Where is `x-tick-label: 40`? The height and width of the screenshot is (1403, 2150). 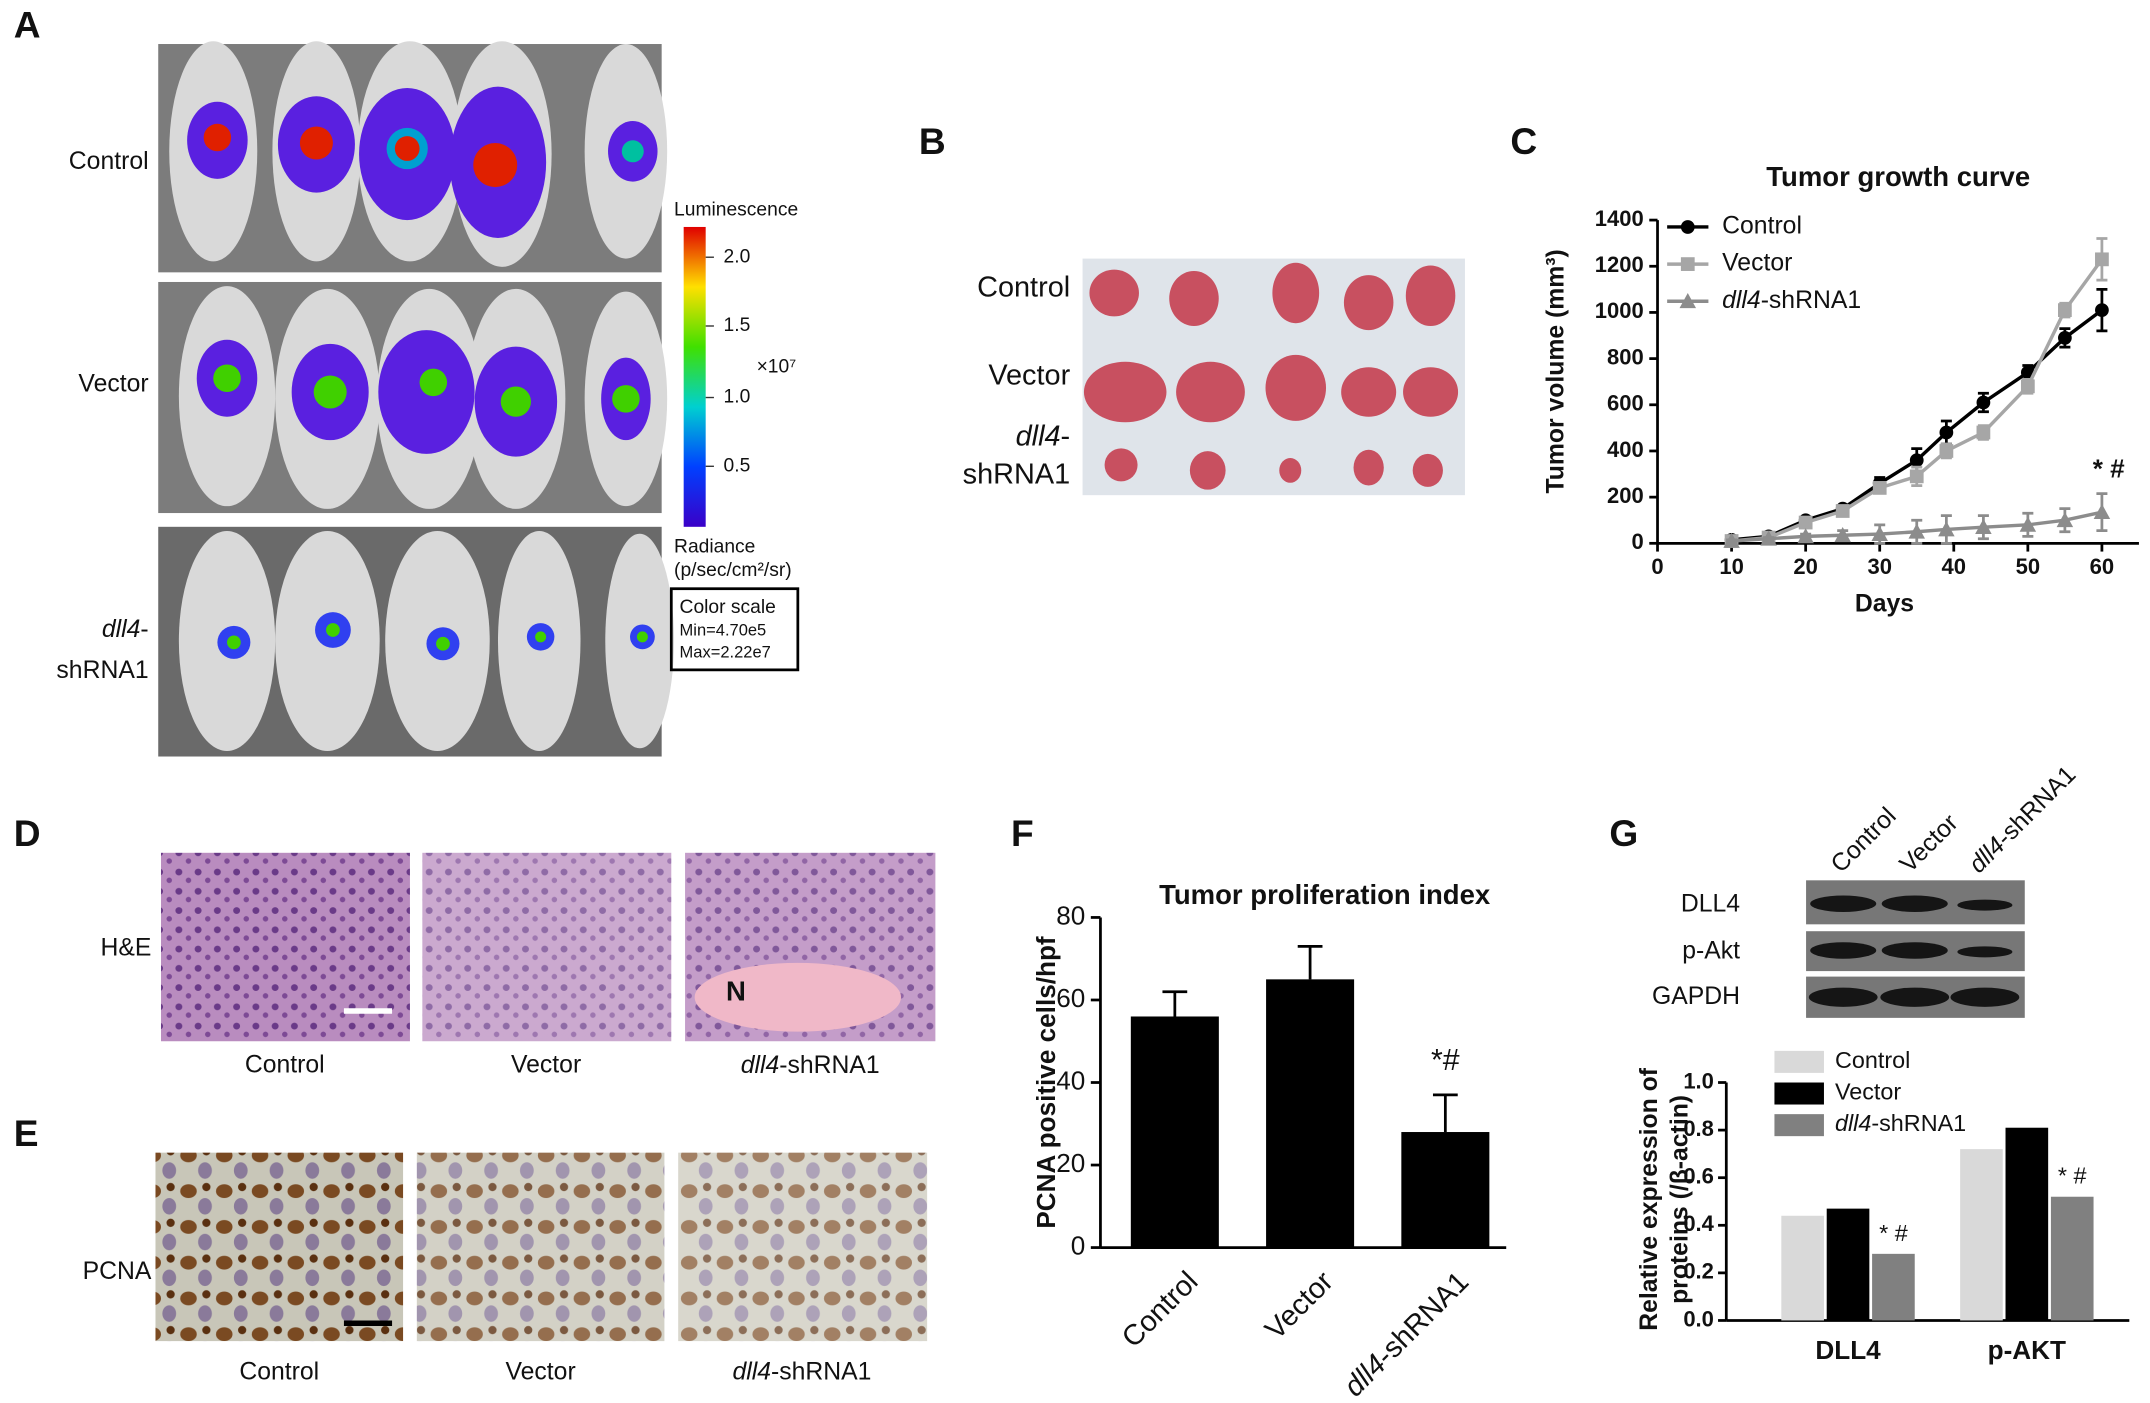 x-tick-label: 40 is located at coordinates (1954, 566).